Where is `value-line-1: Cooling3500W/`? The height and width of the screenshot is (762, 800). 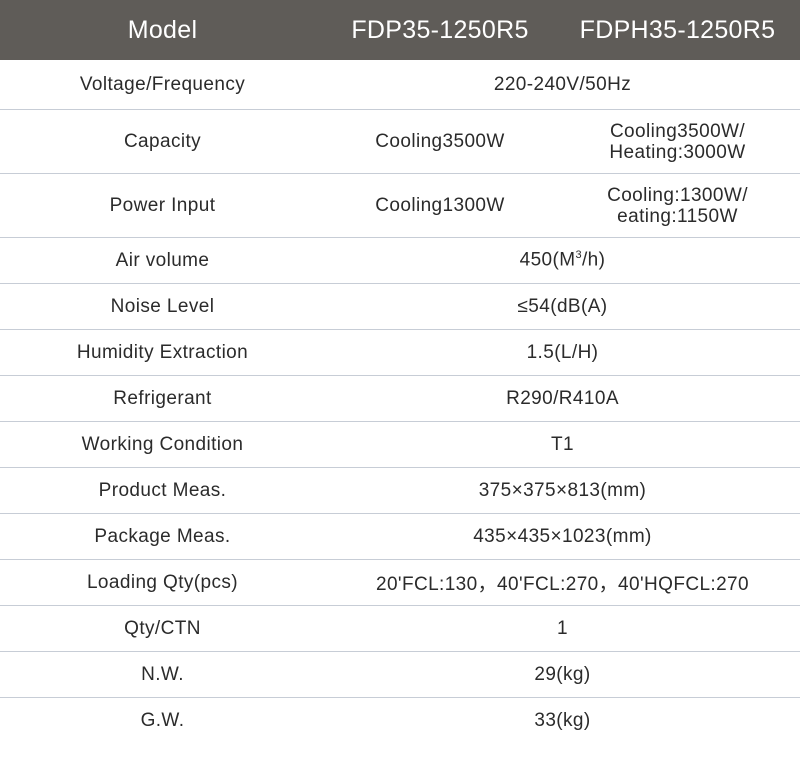
value-line-1: Cooling3500W/ is located at coordinates (677, 131).